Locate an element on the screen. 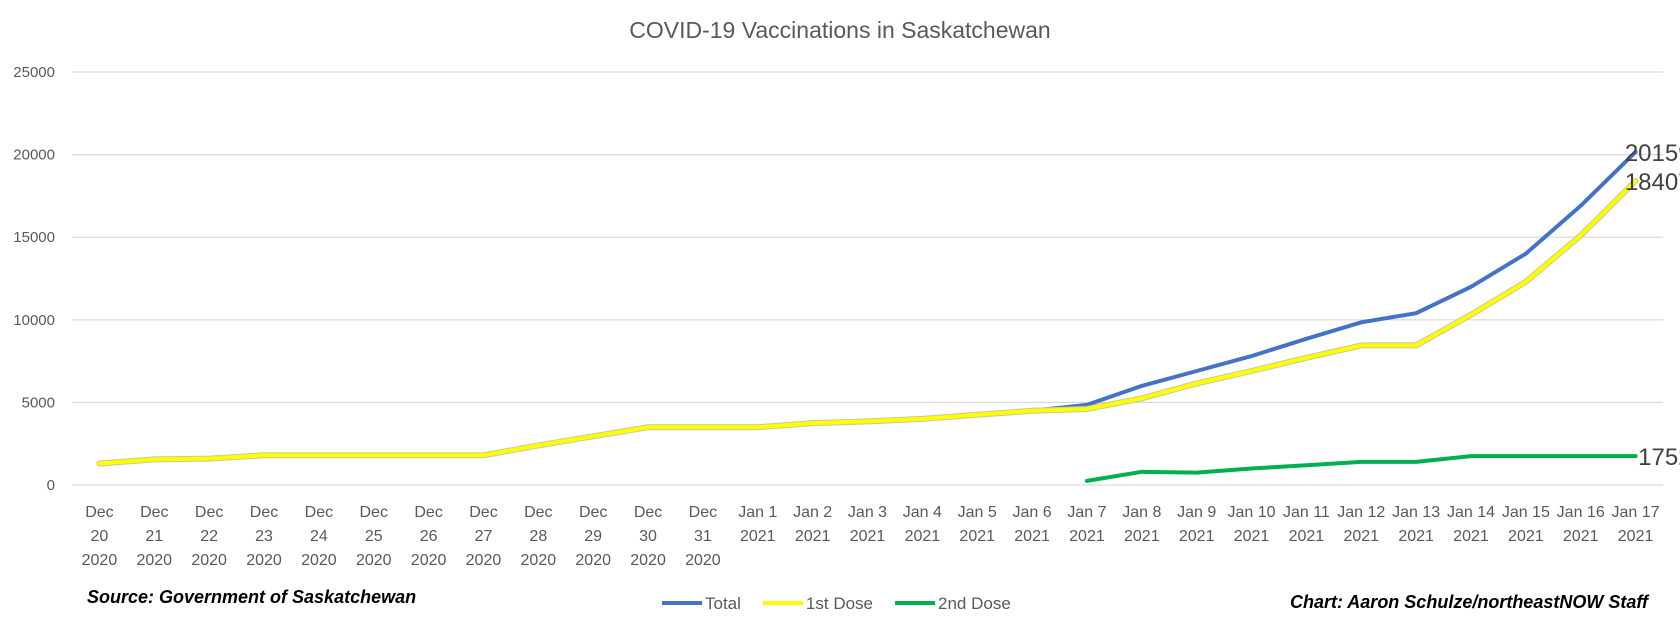  x-tick-label: Dec 20 2020 is located at coordinates (100, 536).